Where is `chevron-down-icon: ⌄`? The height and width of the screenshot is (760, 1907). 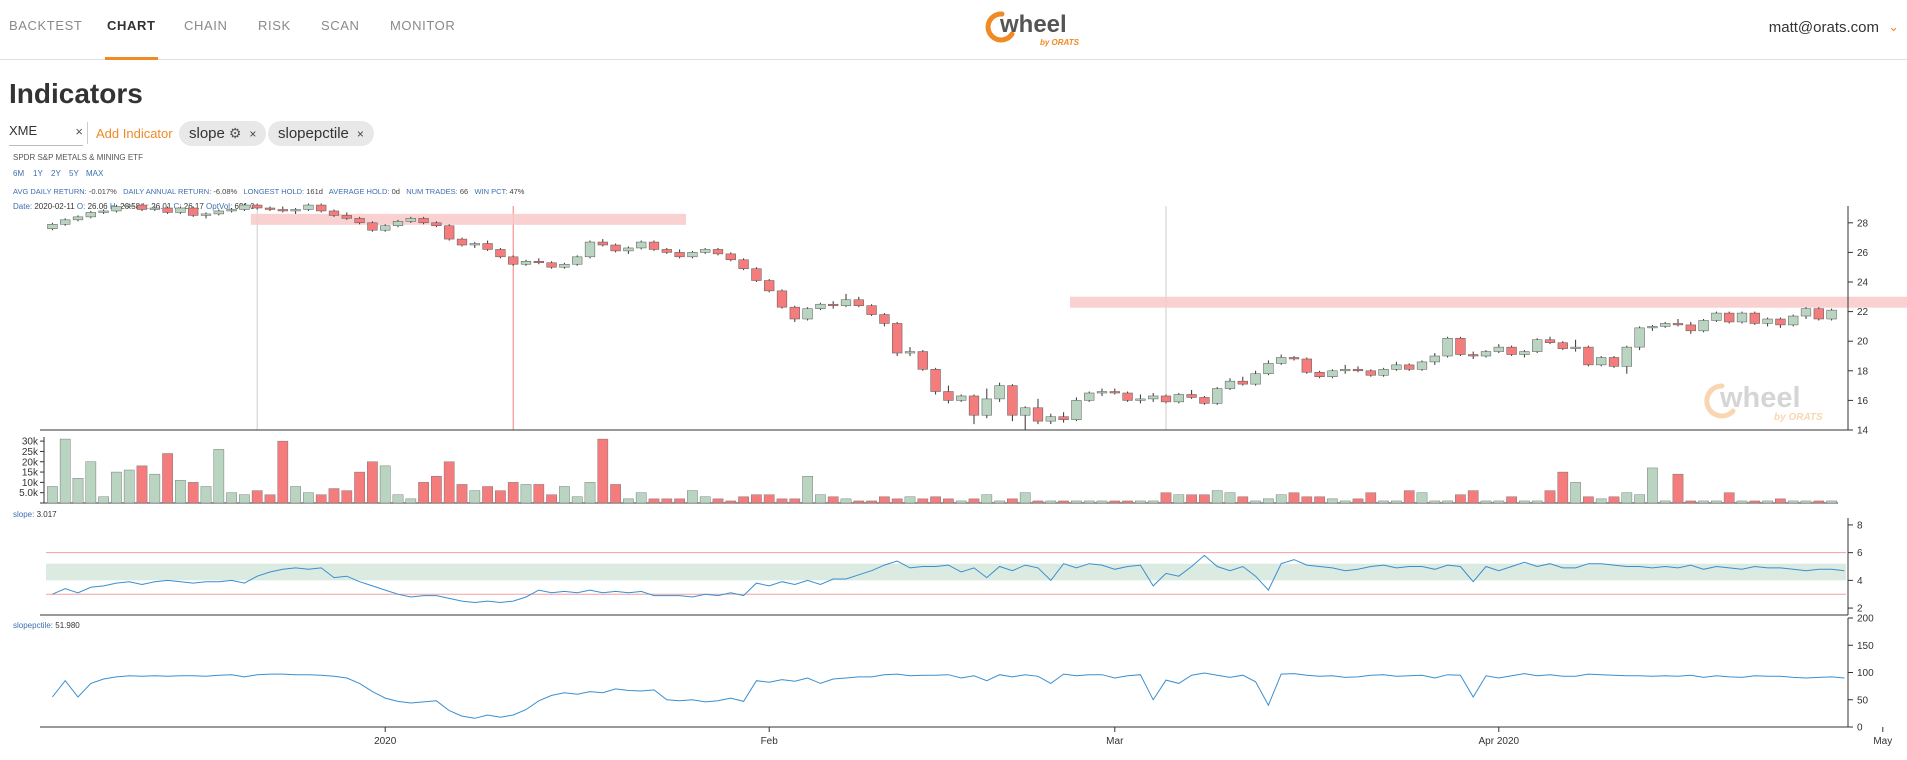 chevron-down-icon: ⌄ is located at coordinates (1893, 26).